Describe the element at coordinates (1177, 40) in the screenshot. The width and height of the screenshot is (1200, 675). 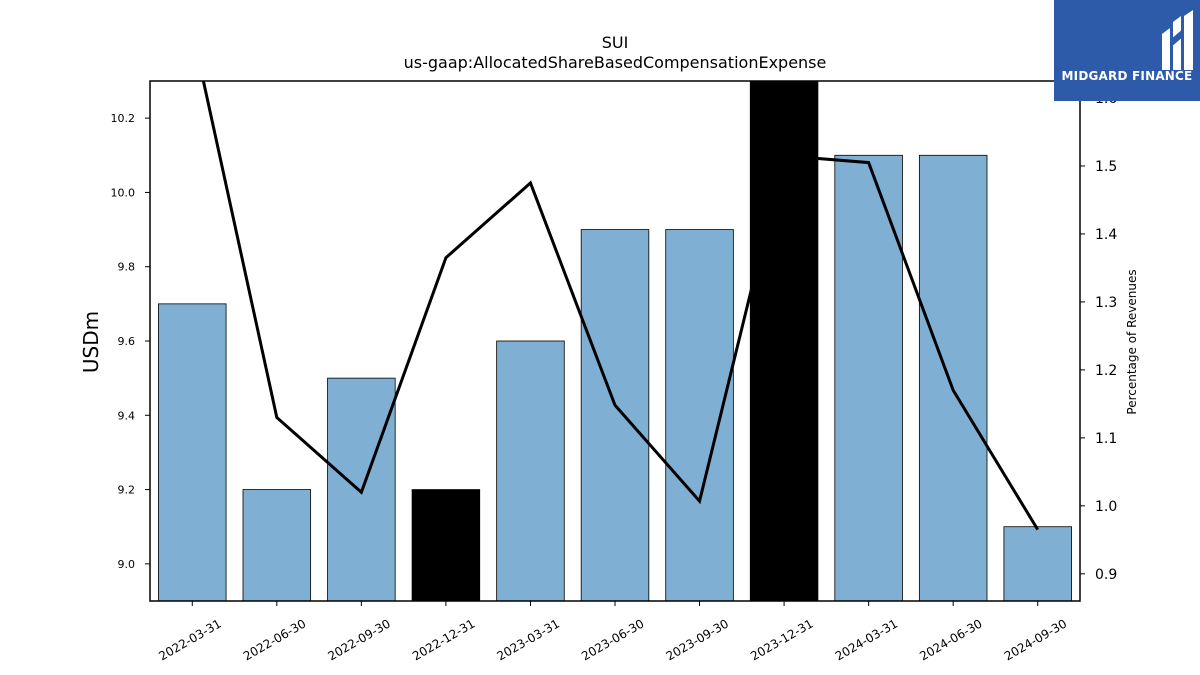
I see `logo-mark-icon` at that location.